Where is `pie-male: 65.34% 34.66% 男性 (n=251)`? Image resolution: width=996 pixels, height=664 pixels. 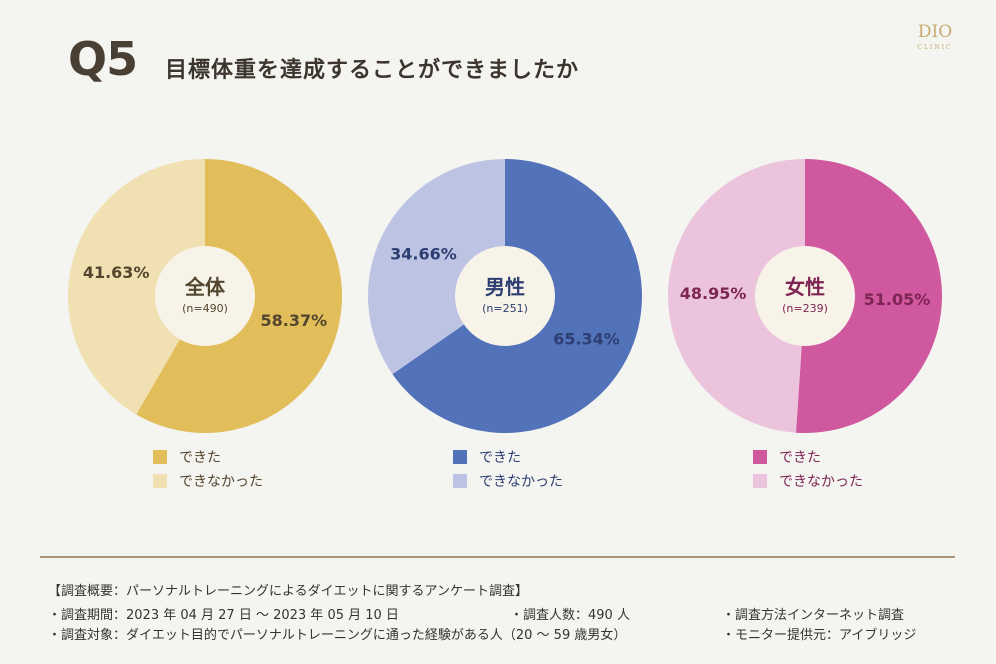
pie-male: 65.34% 34.66% 男性 (n=251) is located at coordinates (505, 296).